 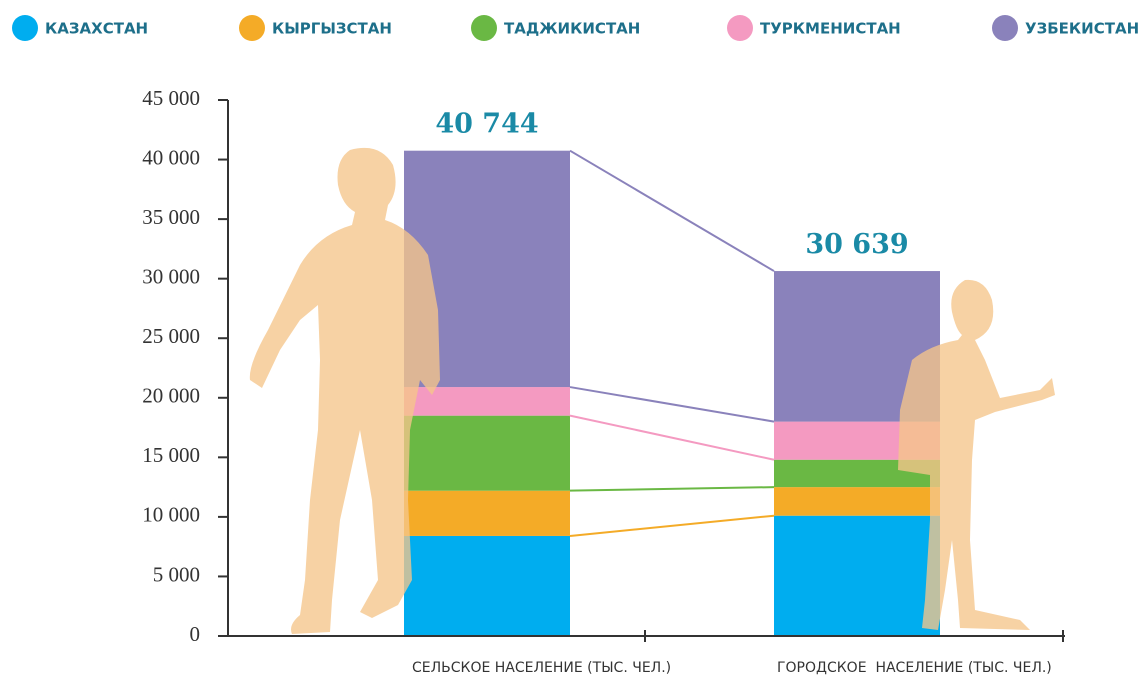 I want to click on category-label: СЕЛЬСКОЕ НАСЕЛЕНИЕ (ТЫС. ЧЕЛ.), so click(x=541, y=668).